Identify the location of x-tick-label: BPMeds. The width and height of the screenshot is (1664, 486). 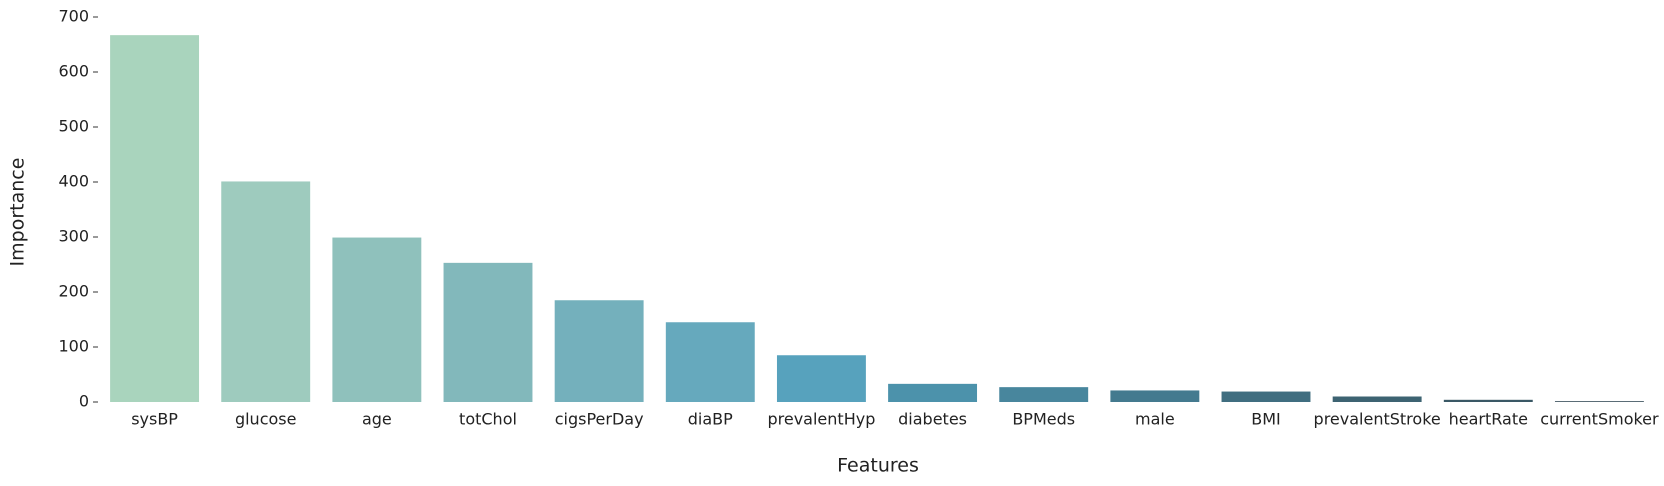
(1043, 419).